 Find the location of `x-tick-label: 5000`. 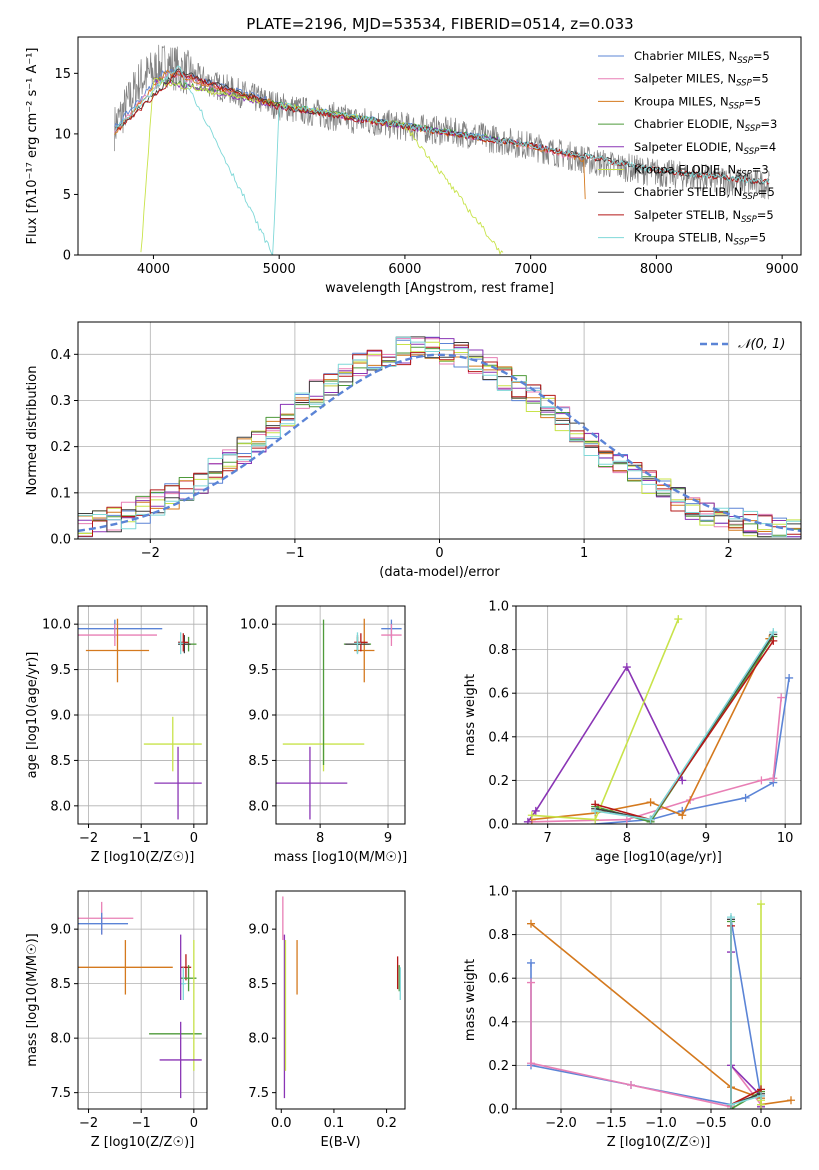

x-tick-label: 5000 is located at coordinates (279, 269).